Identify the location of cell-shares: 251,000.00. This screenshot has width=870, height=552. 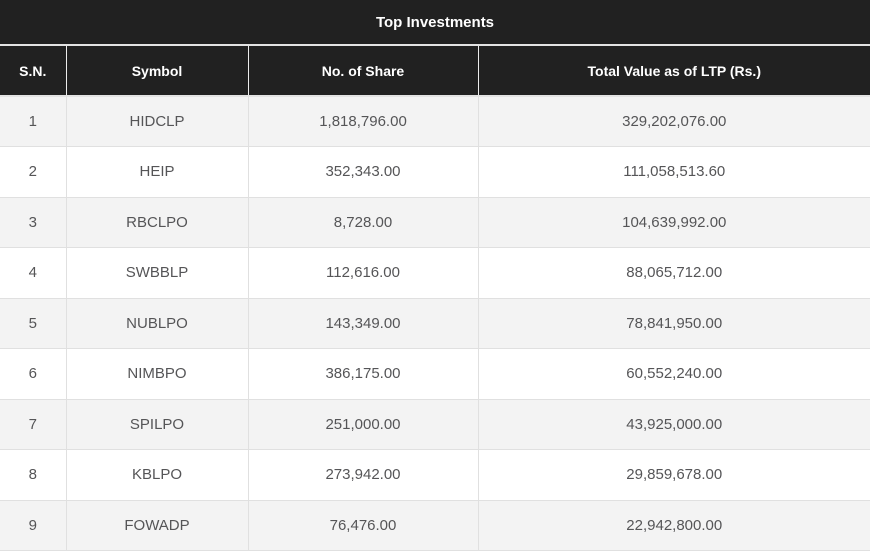
(363, 424).